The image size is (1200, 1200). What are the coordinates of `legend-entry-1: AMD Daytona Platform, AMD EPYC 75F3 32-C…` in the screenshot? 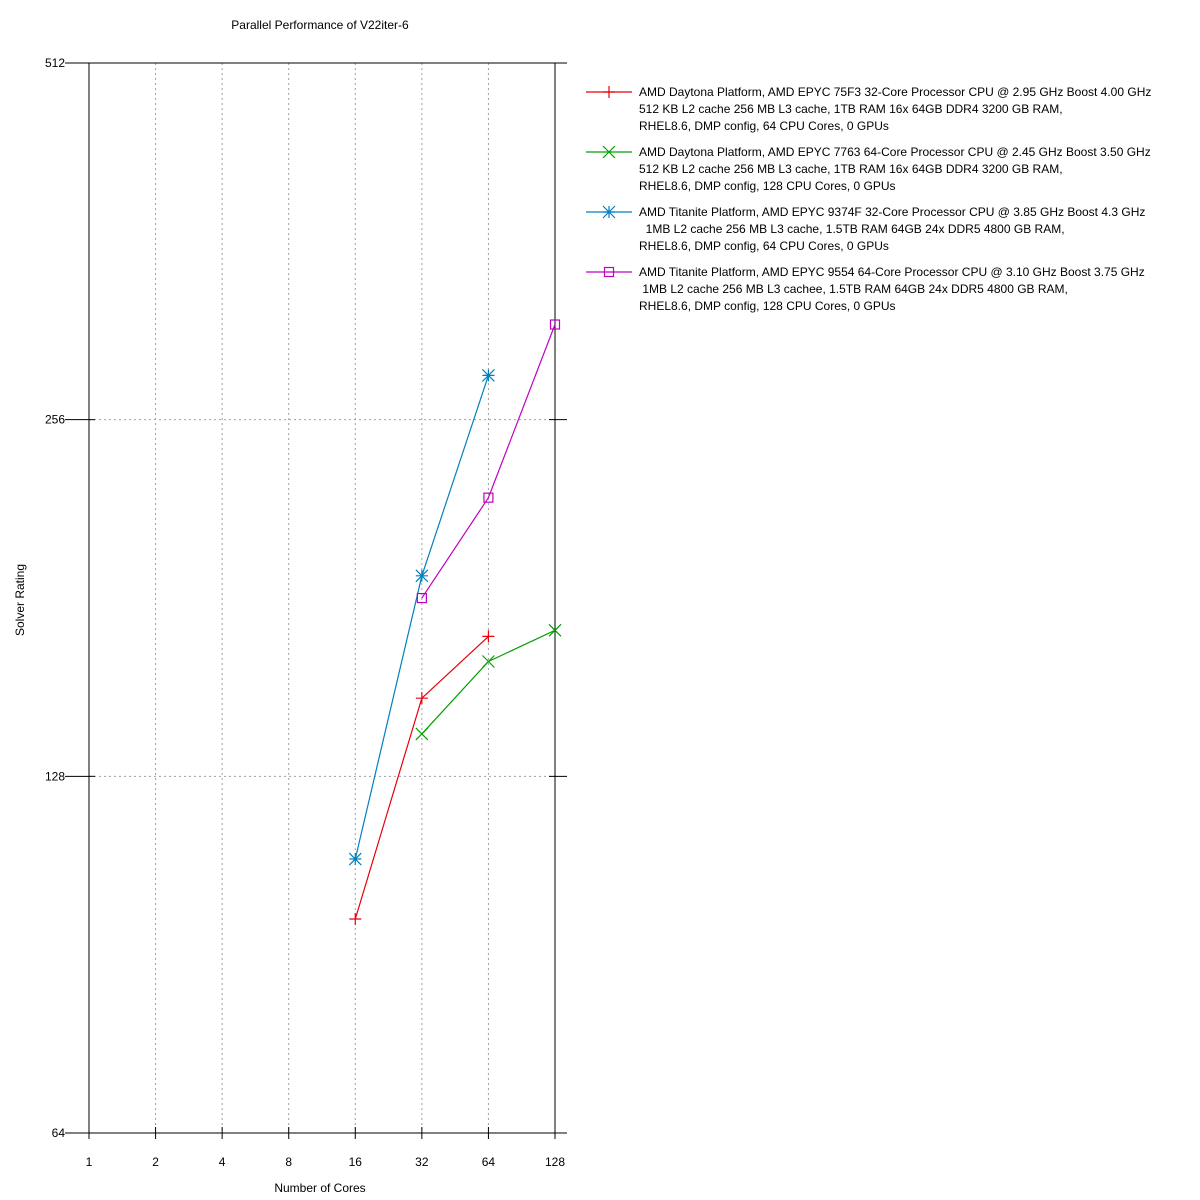 It's located at (868, 109).